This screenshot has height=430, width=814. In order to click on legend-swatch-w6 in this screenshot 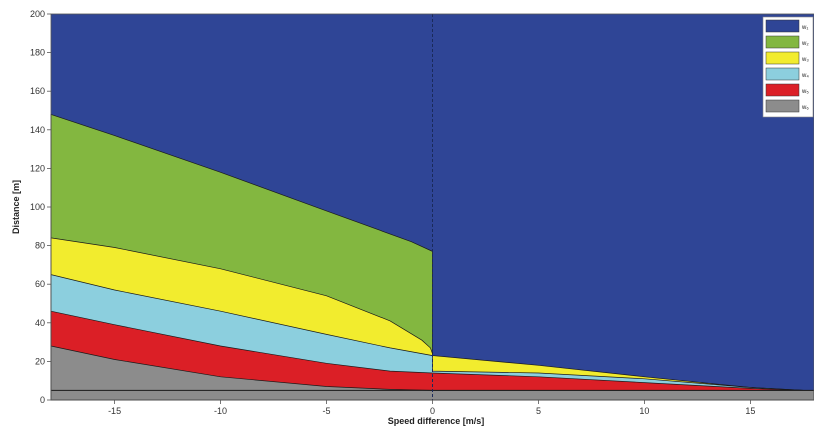, I will do `click(782, 106)`.